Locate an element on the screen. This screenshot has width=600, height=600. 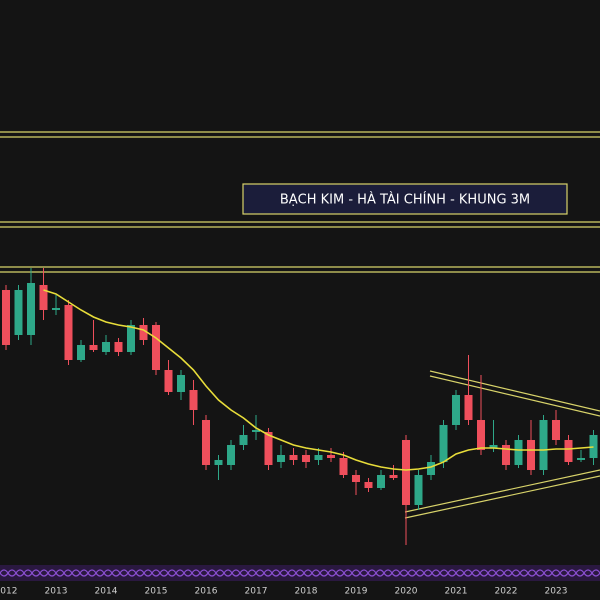
bottom-strip is located at coordinates (300, 573).